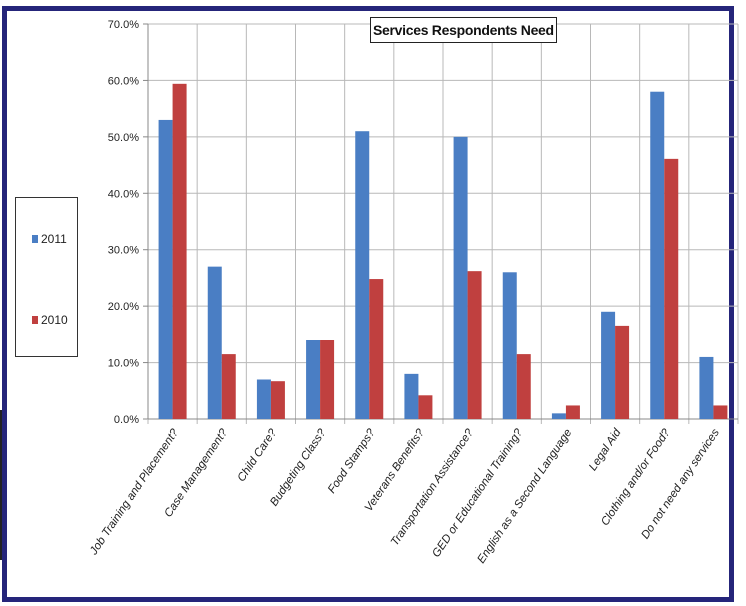 The width and height of the screenshot is (746, 606). I want to click on y-tick-label: 20.0%, so click(123, 307).